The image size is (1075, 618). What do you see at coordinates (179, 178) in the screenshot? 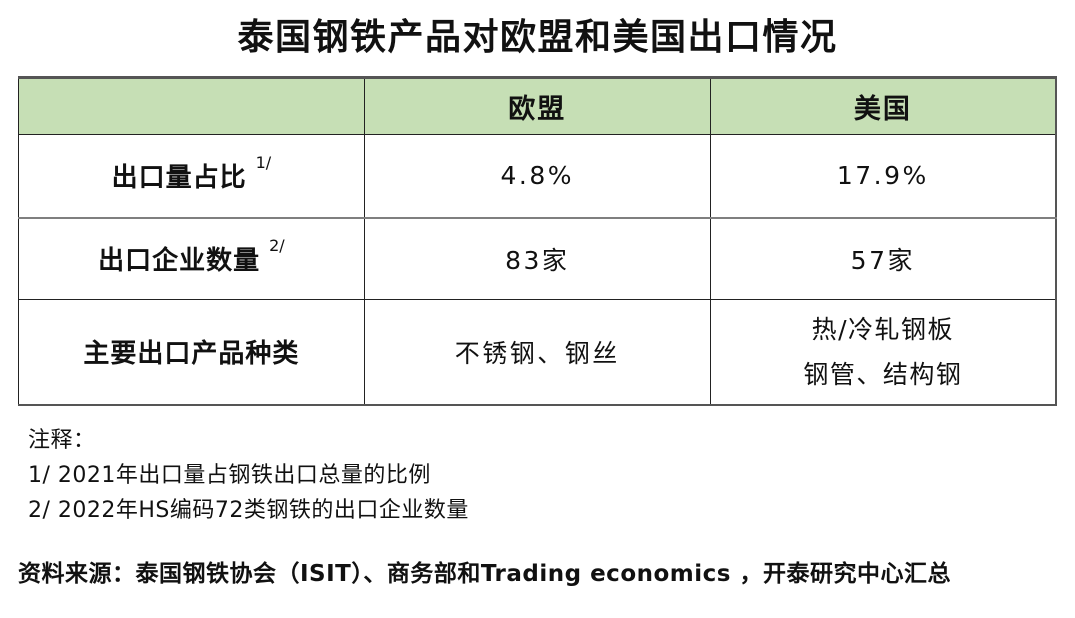
I see `row-label-text: 出口量占比` at bounding box center [179, 178].